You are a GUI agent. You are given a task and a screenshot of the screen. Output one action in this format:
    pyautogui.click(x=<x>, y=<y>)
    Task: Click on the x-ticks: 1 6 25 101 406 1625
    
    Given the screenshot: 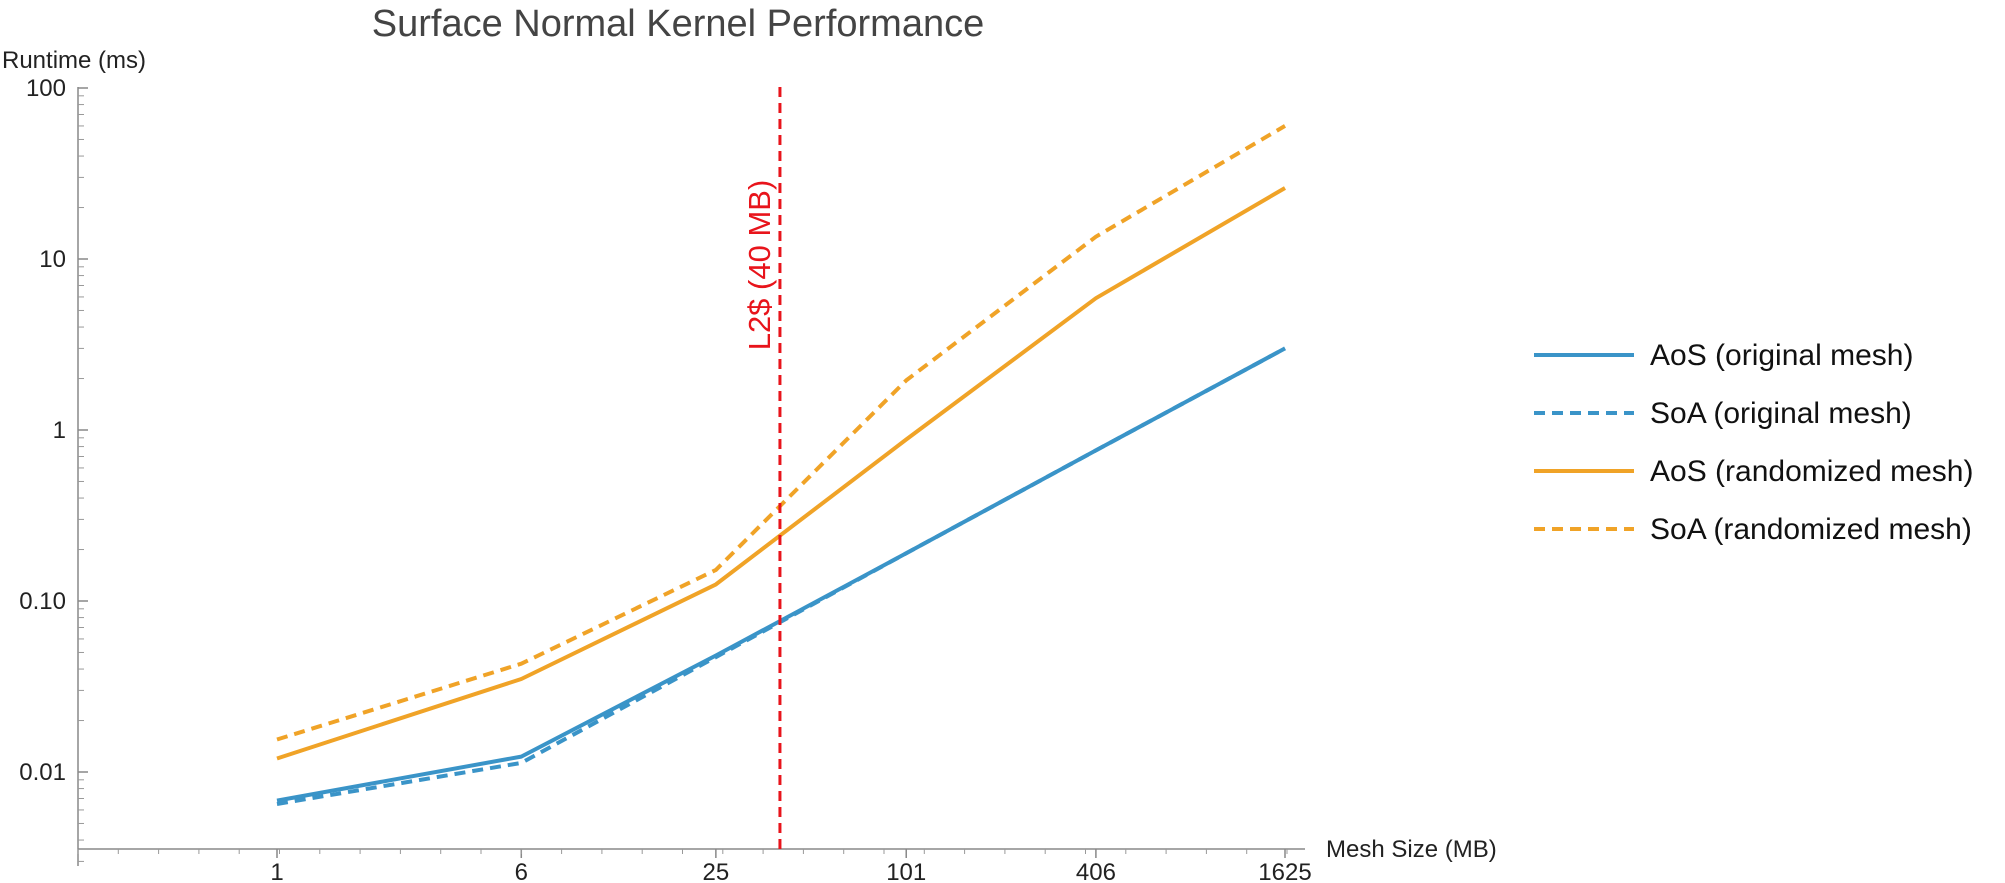 What is the action you would take?
    pyautogui.click(x=694, y=866)
    